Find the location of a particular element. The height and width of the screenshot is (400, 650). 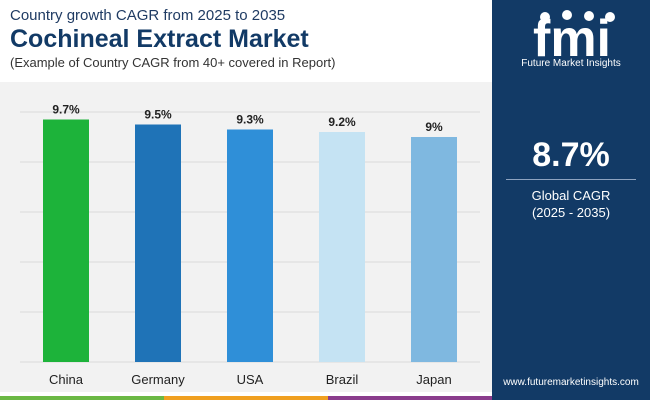

bar-china is located at coordinates (66, 240).